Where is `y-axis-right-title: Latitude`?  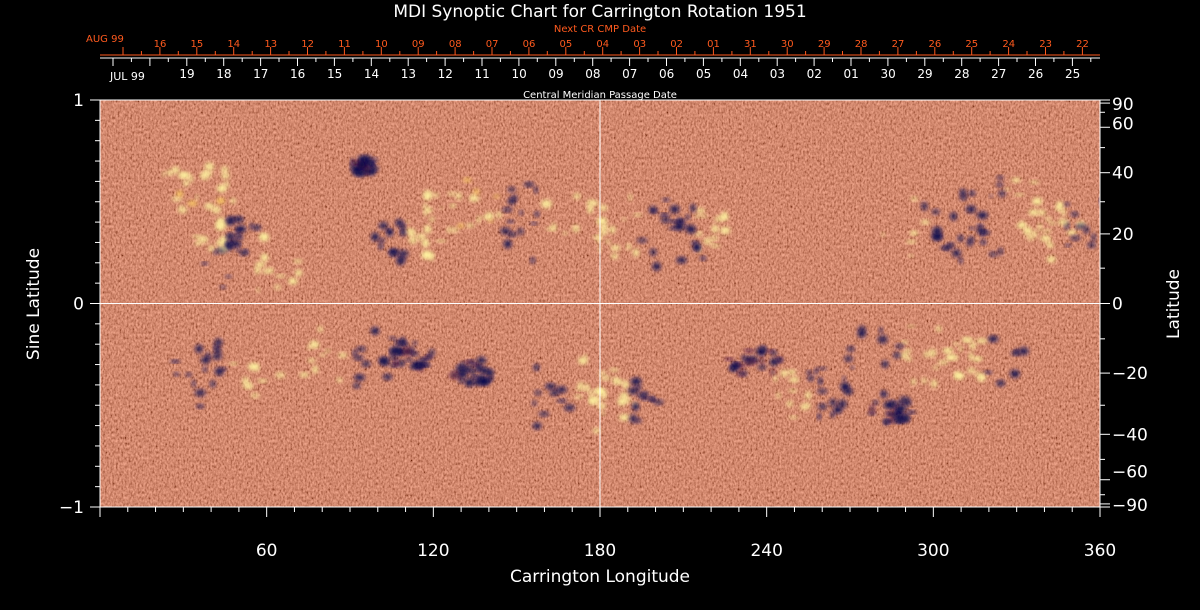
y-axis-right-title: Latitude is located at coordinates (1174, 304).